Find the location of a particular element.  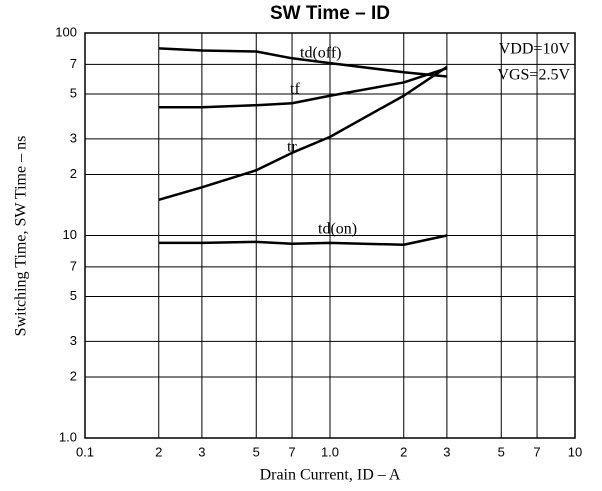

y-tick-label: 1.0 is located at coordinates (68, 436).